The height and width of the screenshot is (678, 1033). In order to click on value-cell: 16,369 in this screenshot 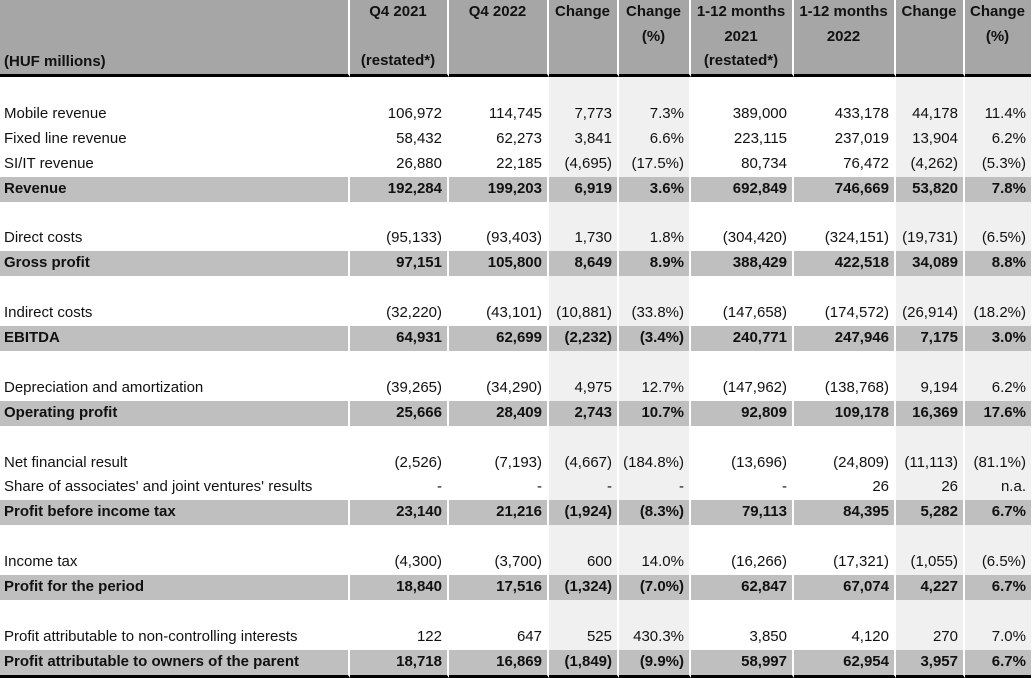, I will do `click(930, 413)`.